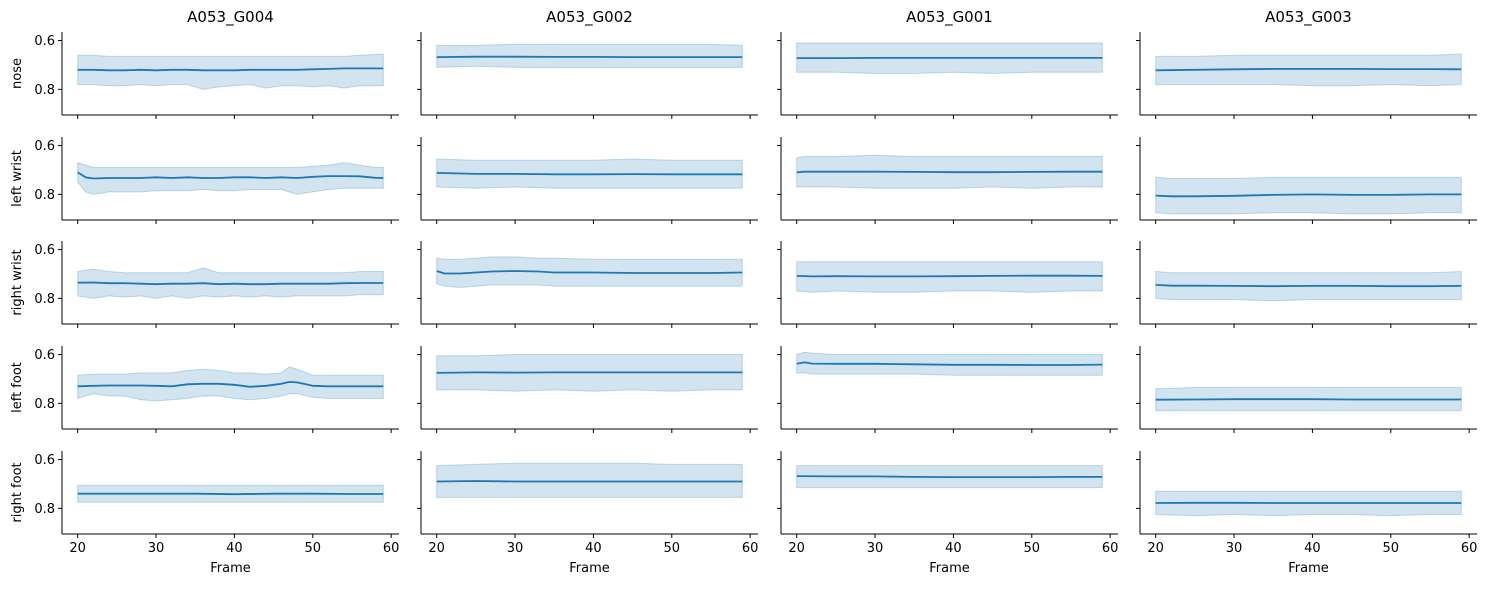 Image resolution: width=1488 pixels, height=594 pixels. I want to click on row-label-right-wrist: right wrist, so click(17, 282).